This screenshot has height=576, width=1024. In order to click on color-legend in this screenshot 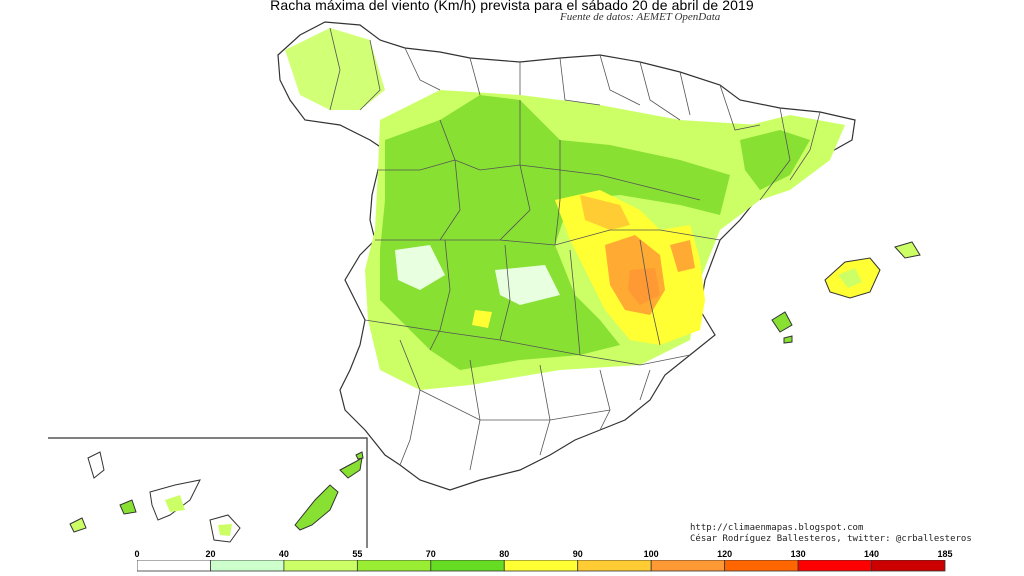, I will do `click(541, 566)`.